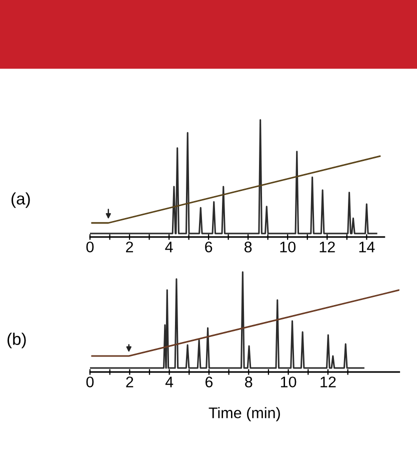 The image size is (417, 470). Describe the element at coordinates (244, 414) in the screenshot. I see `x-axis-title: Time (min)` at that location.